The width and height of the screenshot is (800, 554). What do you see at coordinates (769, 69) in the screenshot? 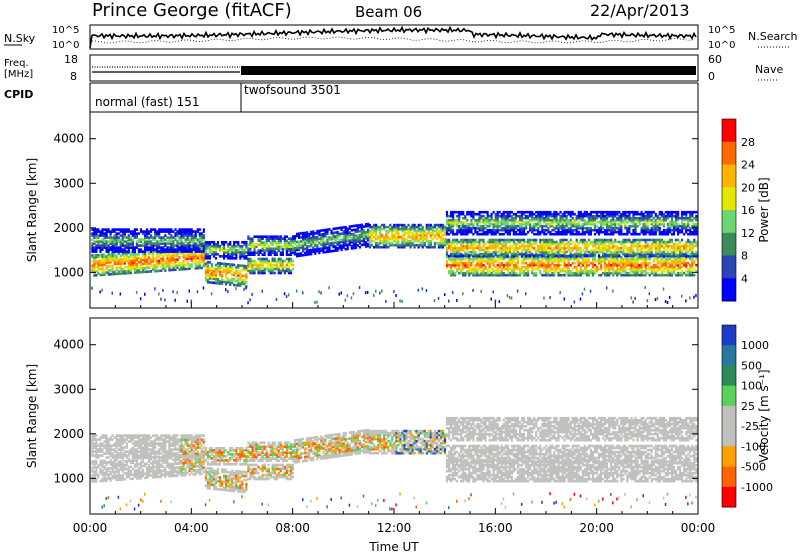
I see `nave-label: Nave` at bounding box center [769, 69].